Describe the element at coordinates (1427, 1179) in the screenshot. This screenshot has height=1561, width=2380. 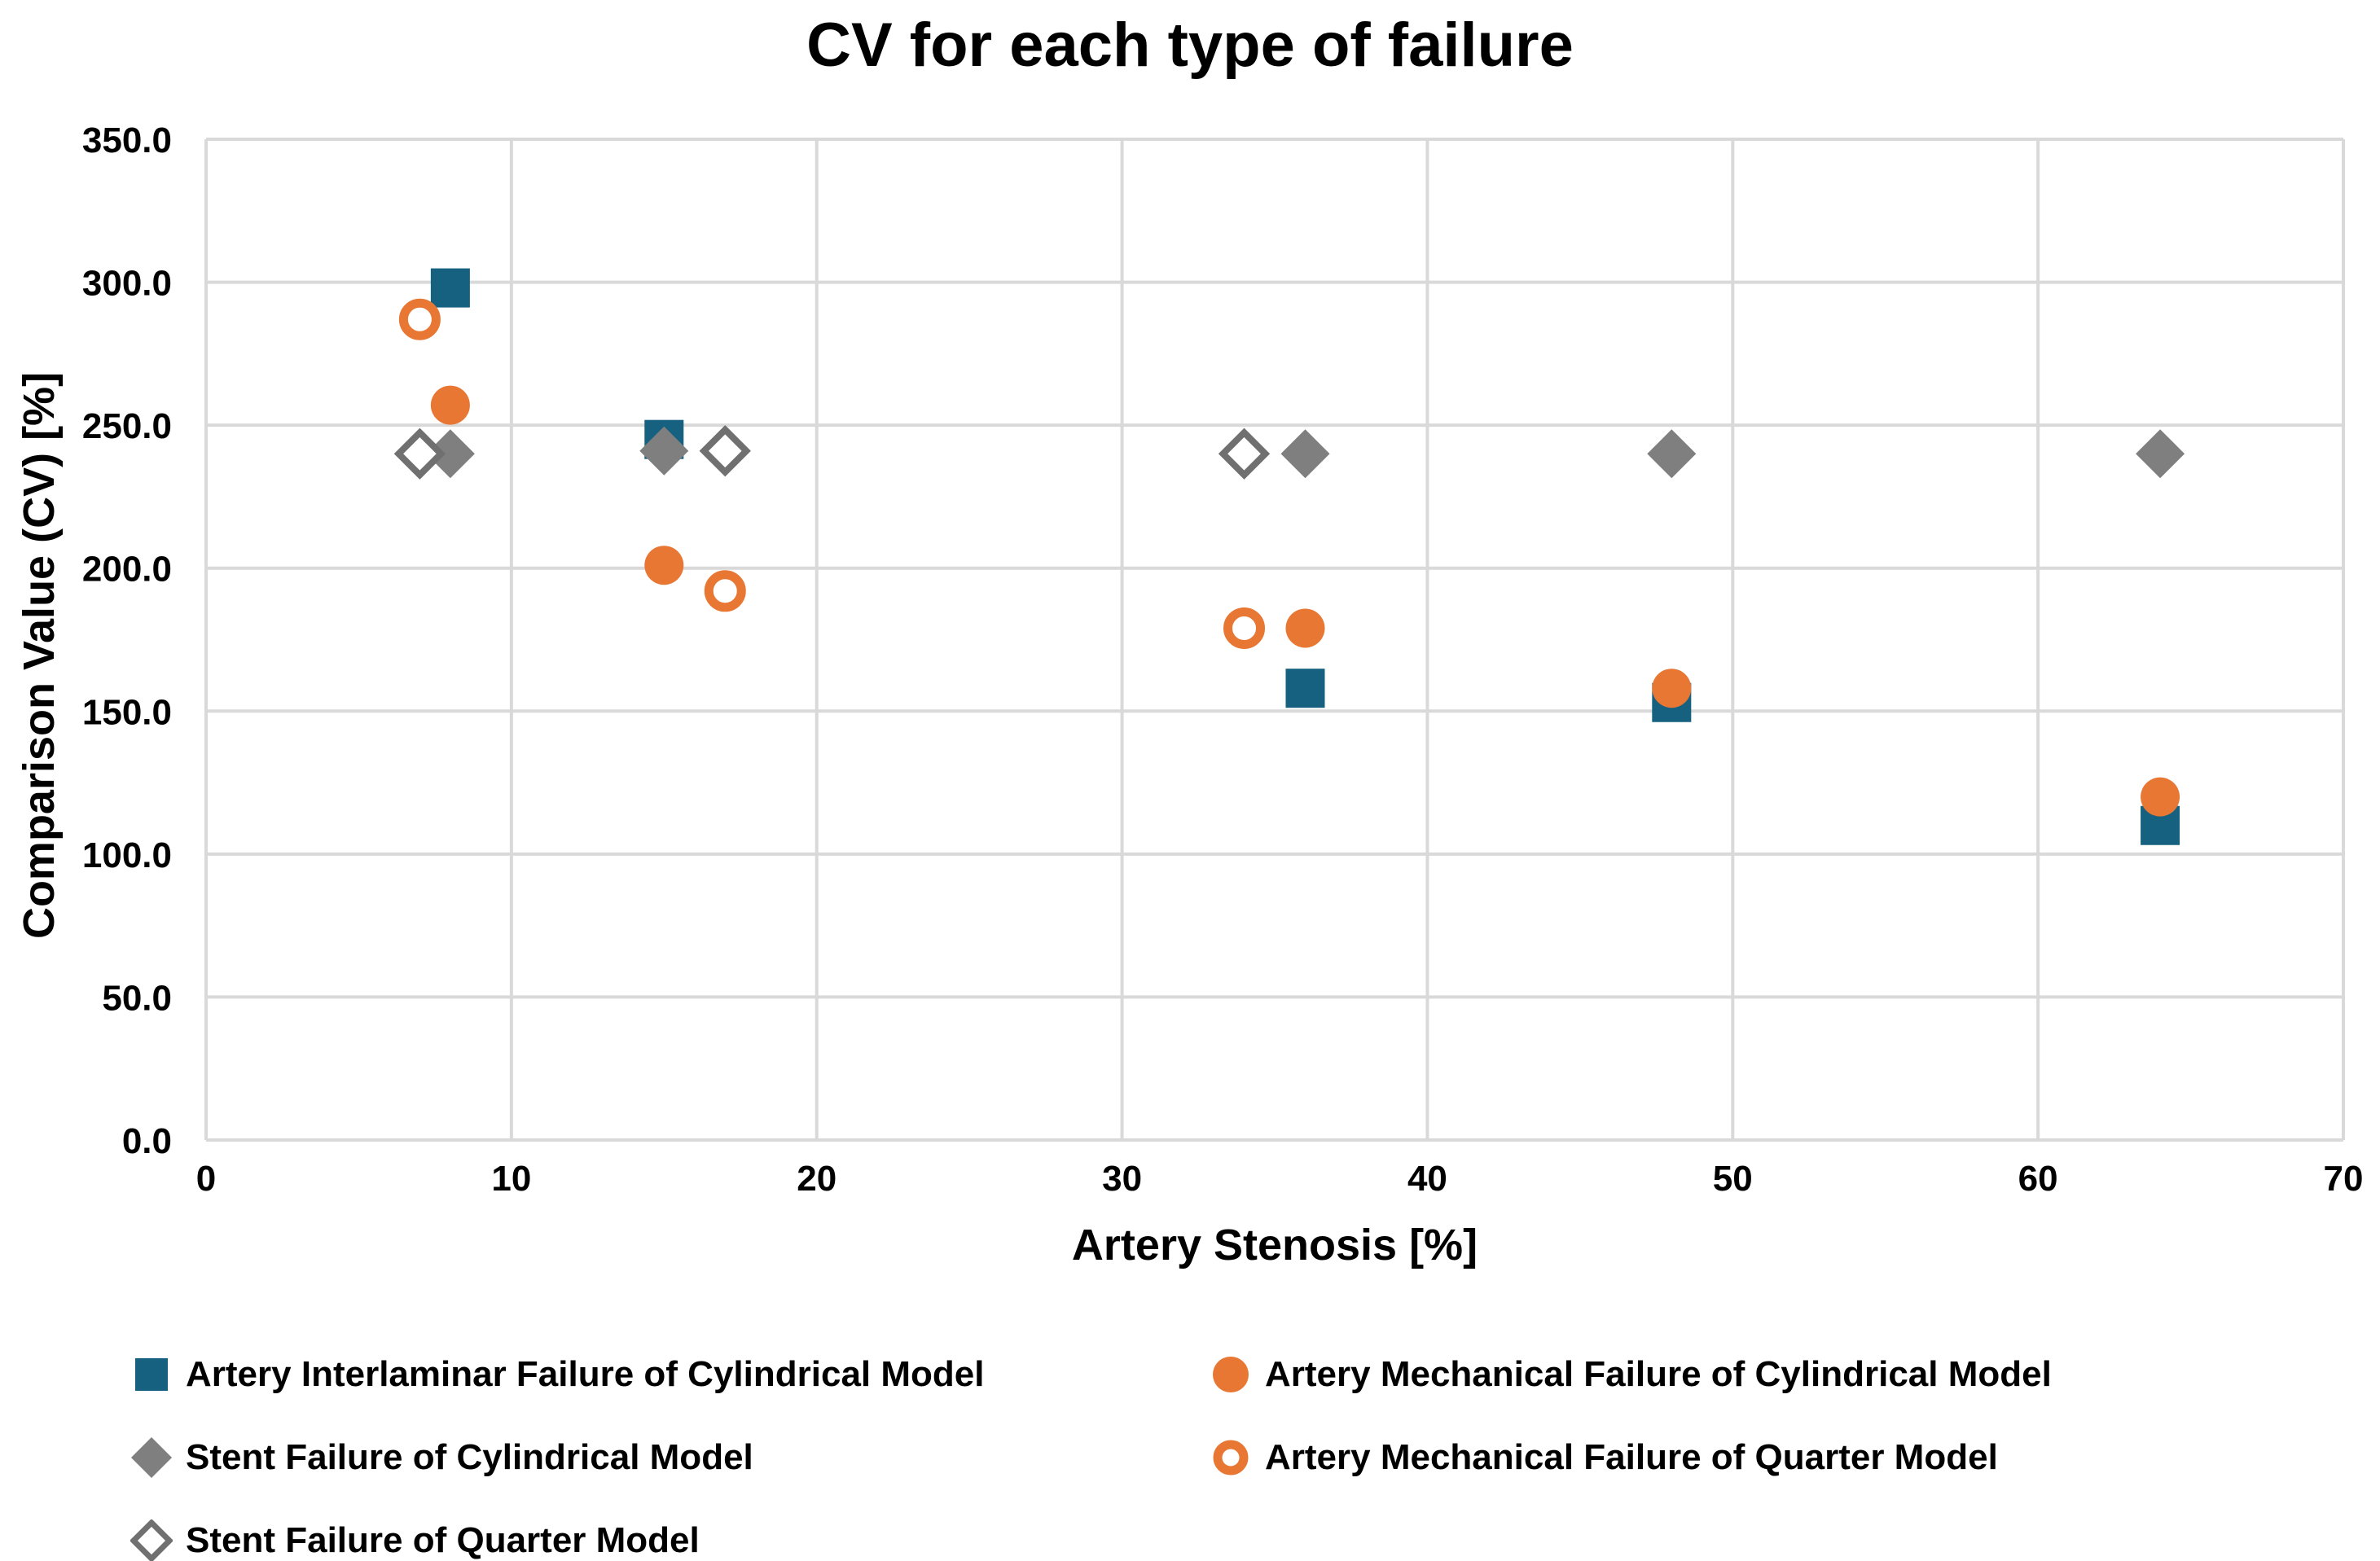
I see `x-tick-label: 40` at that location.